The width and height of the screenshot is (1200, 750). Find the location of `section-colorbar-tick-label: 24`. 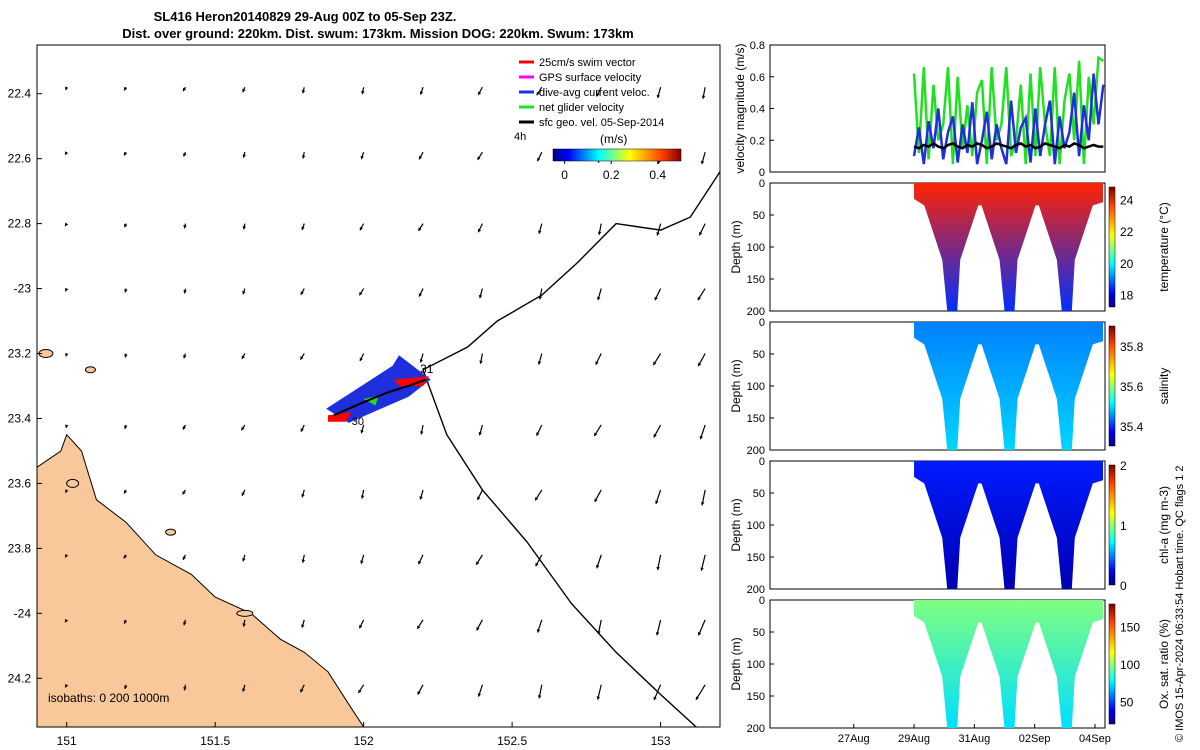

section-colorbar-tick-label: 24 is located at coordinates (1127, 201).